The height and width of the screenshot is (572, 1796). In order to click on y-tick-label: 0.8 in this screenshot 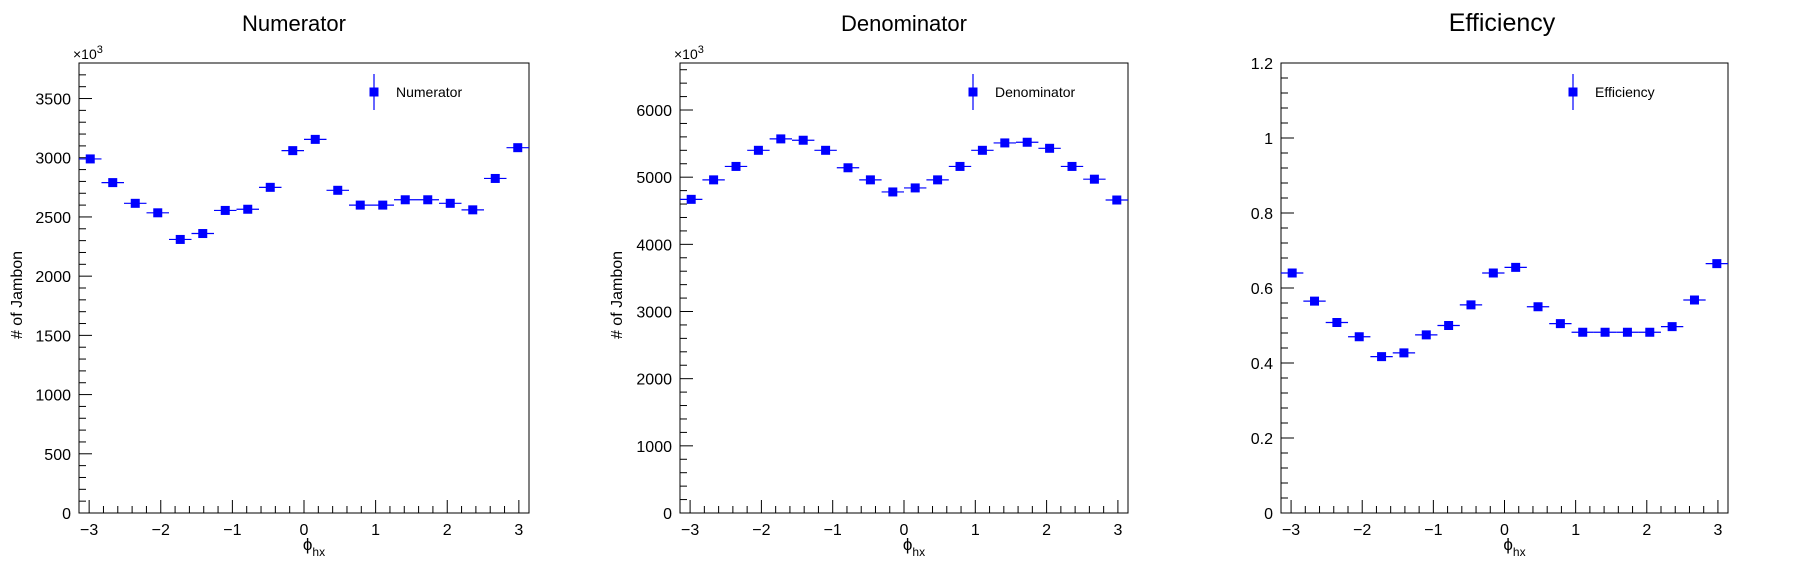, I will do `click(1262, 214)`.